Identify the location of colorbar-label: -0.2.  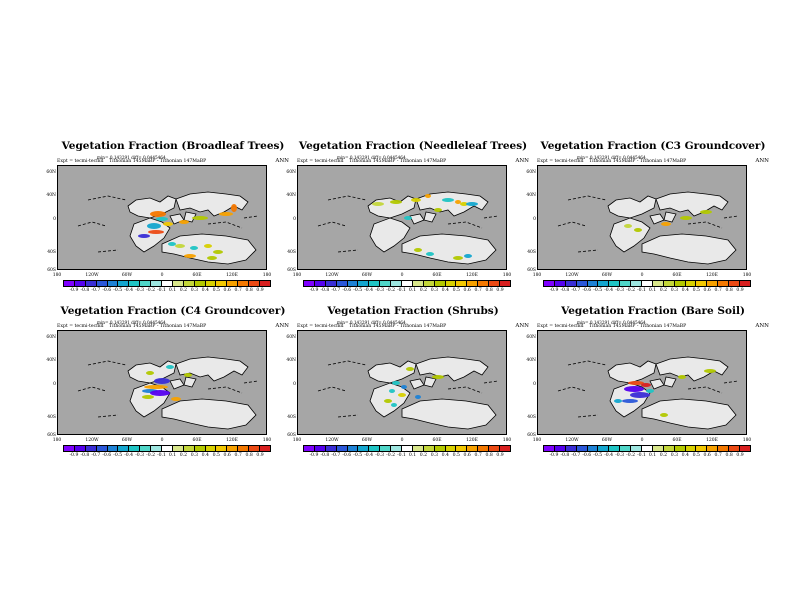
(391, 455).